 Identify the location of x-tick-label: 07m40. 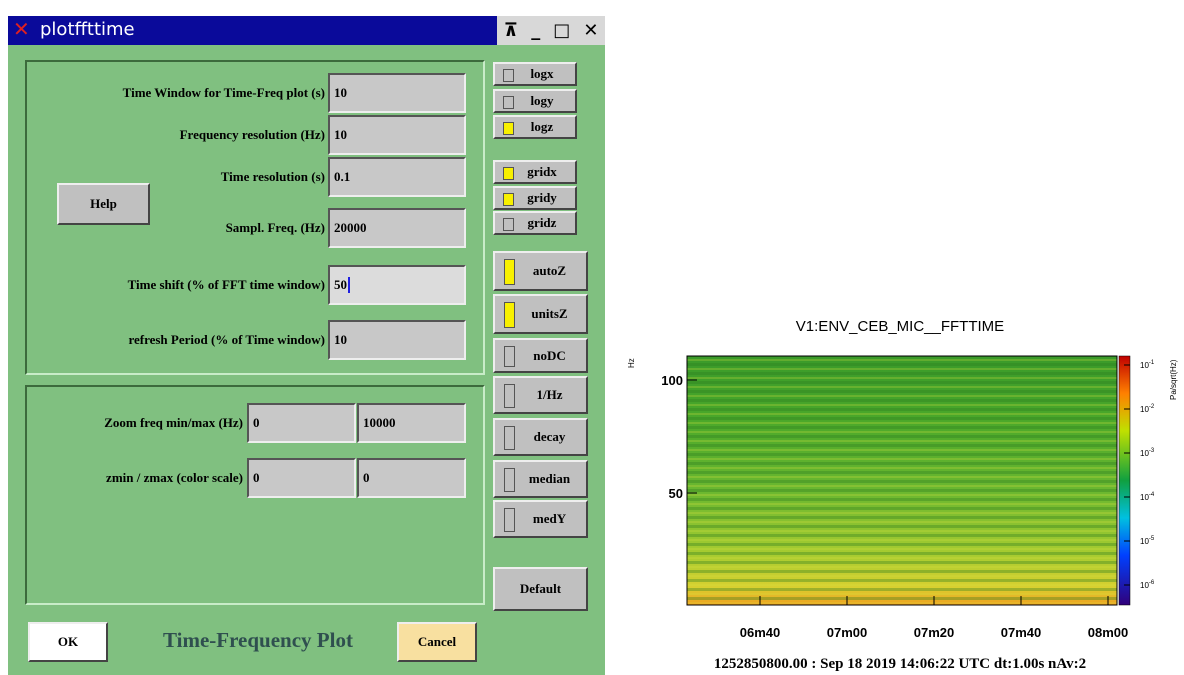
(1021, 632).